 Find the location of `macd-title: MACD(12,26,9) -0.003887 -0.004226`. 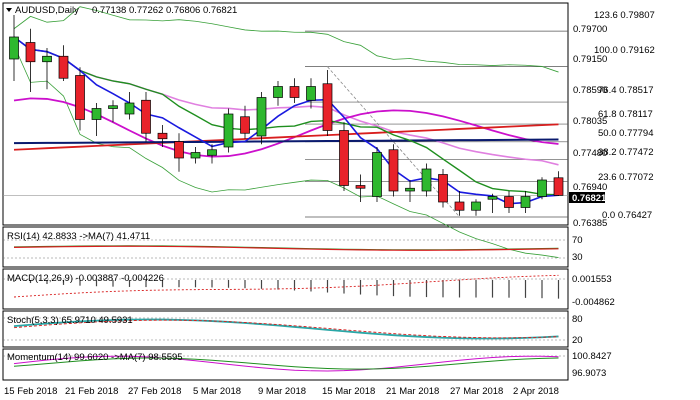

macd-title: MACD(12,26,9) -0.003887 -0.004226 is located at coordinates (85, 278).